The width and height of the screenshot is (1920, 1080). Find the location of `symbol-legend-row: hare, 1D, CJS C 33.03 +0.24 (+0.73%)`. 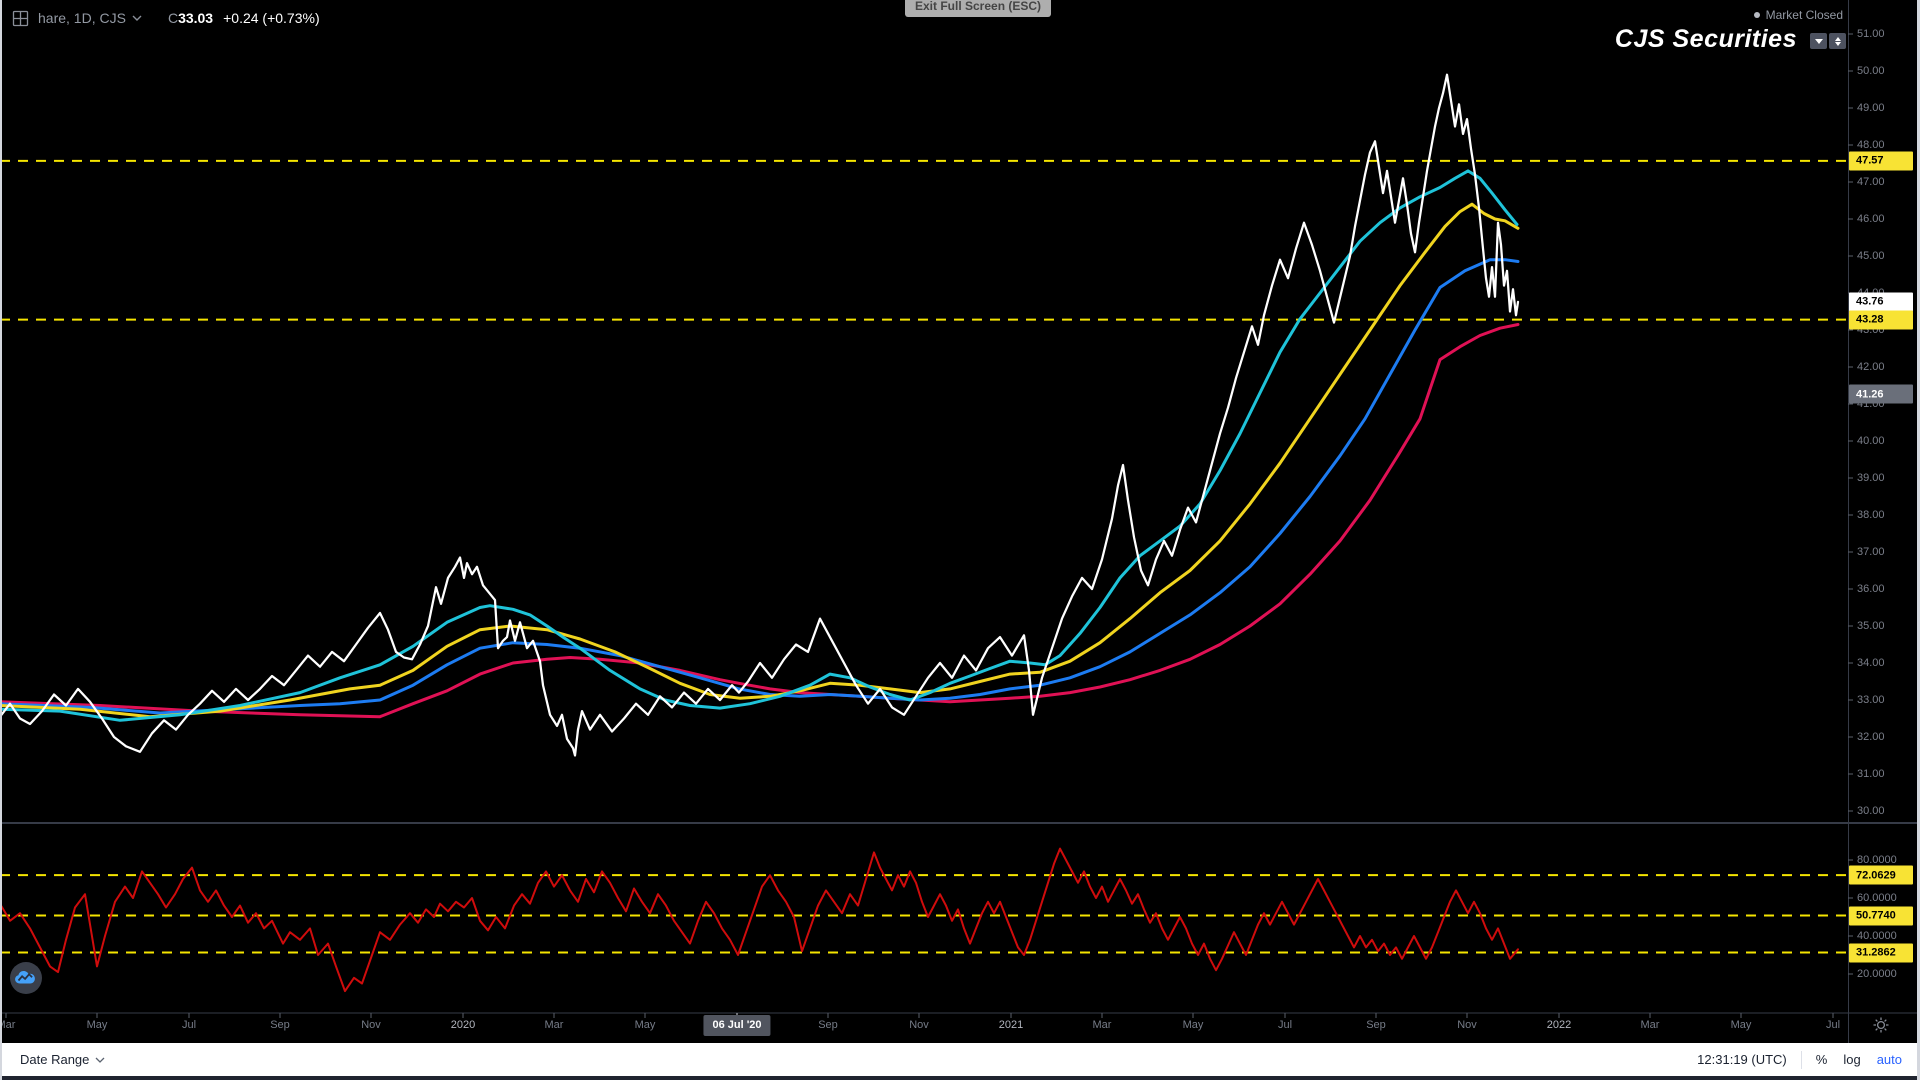

symbol-legend-row: hare, 1D, CJS C 33.03 +0.24 (+0.73%) is located at coordinates (166, 18).